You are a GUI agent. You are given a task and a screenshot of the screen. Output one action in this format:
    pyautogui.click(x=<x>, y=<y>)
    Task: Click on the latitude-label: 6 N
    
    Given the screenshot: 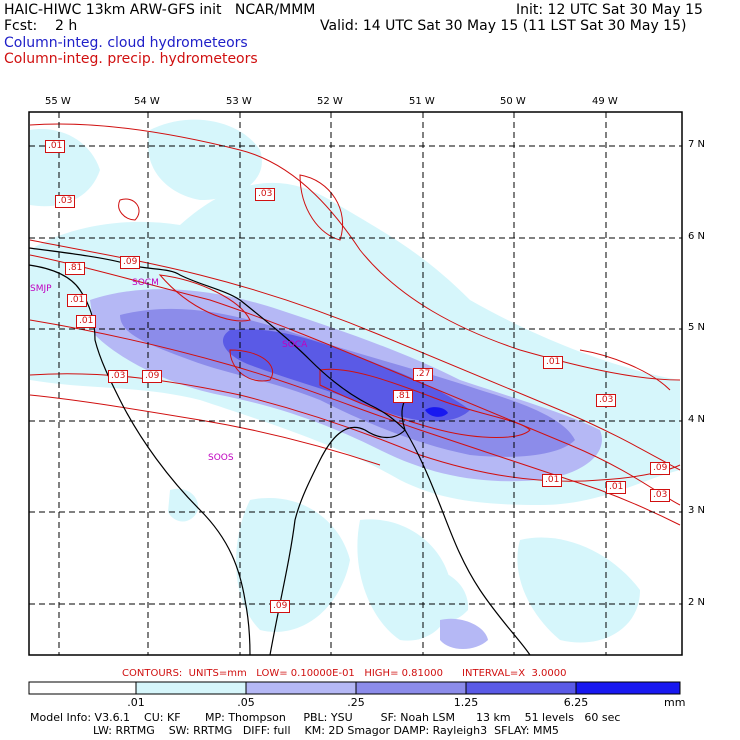 What is the action you would take?
    pyautogui.click(x=697, y=236)
    